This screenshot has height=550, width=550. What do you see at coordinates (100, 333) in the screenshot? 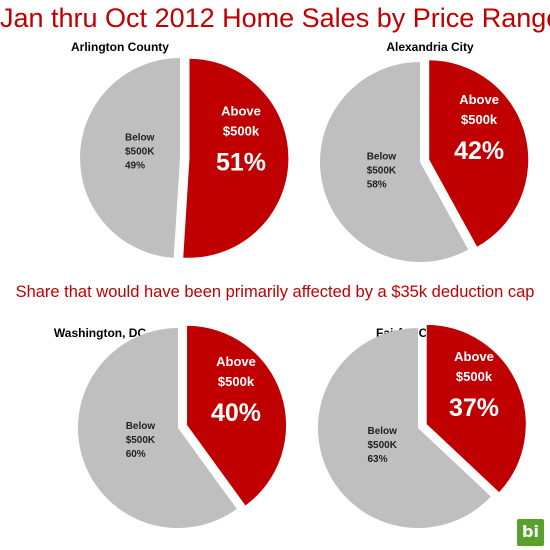
I see `pie-title: Washington, DC` at bounding box center [100, 333].